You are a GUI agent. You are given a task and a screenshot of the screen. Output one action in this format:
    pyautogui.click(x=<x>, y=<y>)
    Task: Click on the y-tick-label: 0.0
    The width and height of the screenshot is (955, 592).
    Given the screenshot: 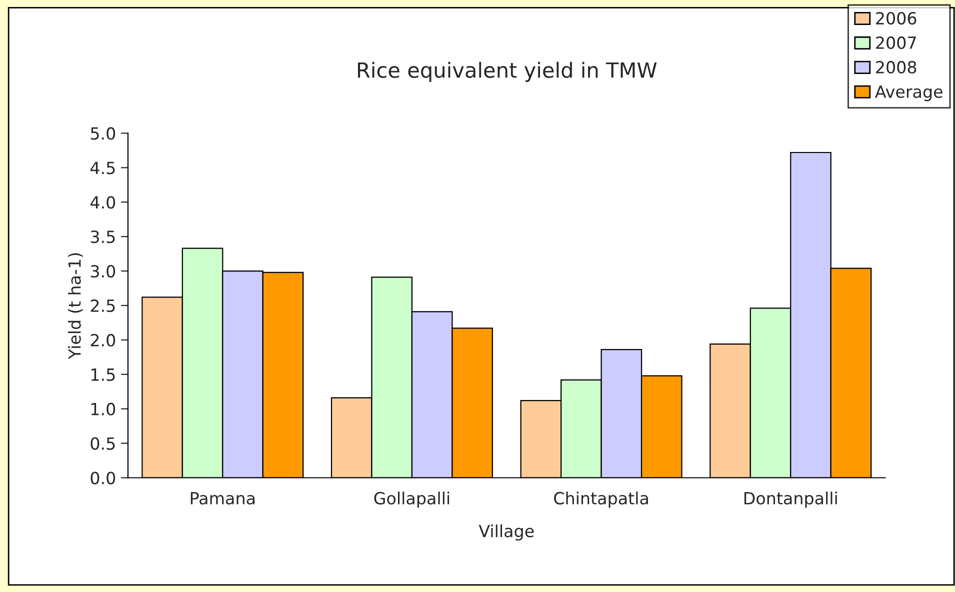 What is the action you would take?
    pyautogui.click(x=103, y=478)
    